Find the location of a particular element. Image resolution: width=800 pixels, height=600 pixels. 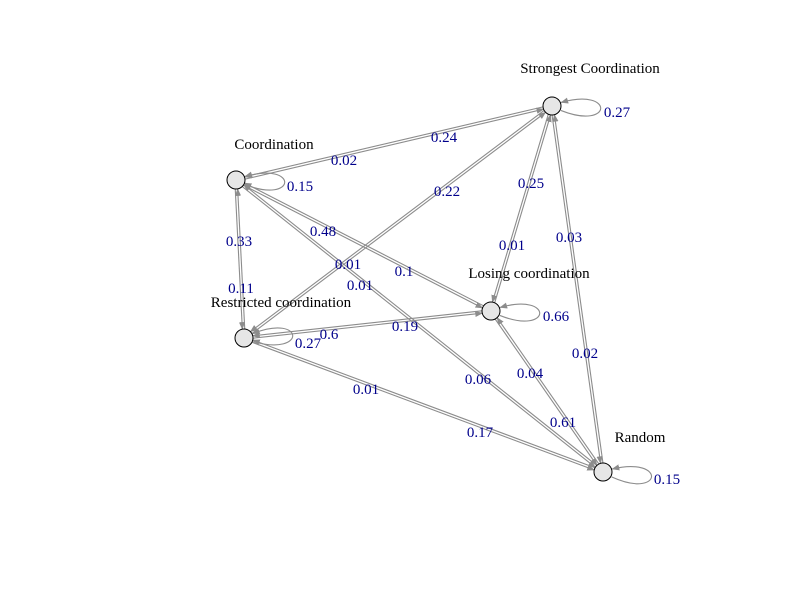

edge-weight-label-losing-to-strongest: 0.01 is located at coordinates (512, 246).